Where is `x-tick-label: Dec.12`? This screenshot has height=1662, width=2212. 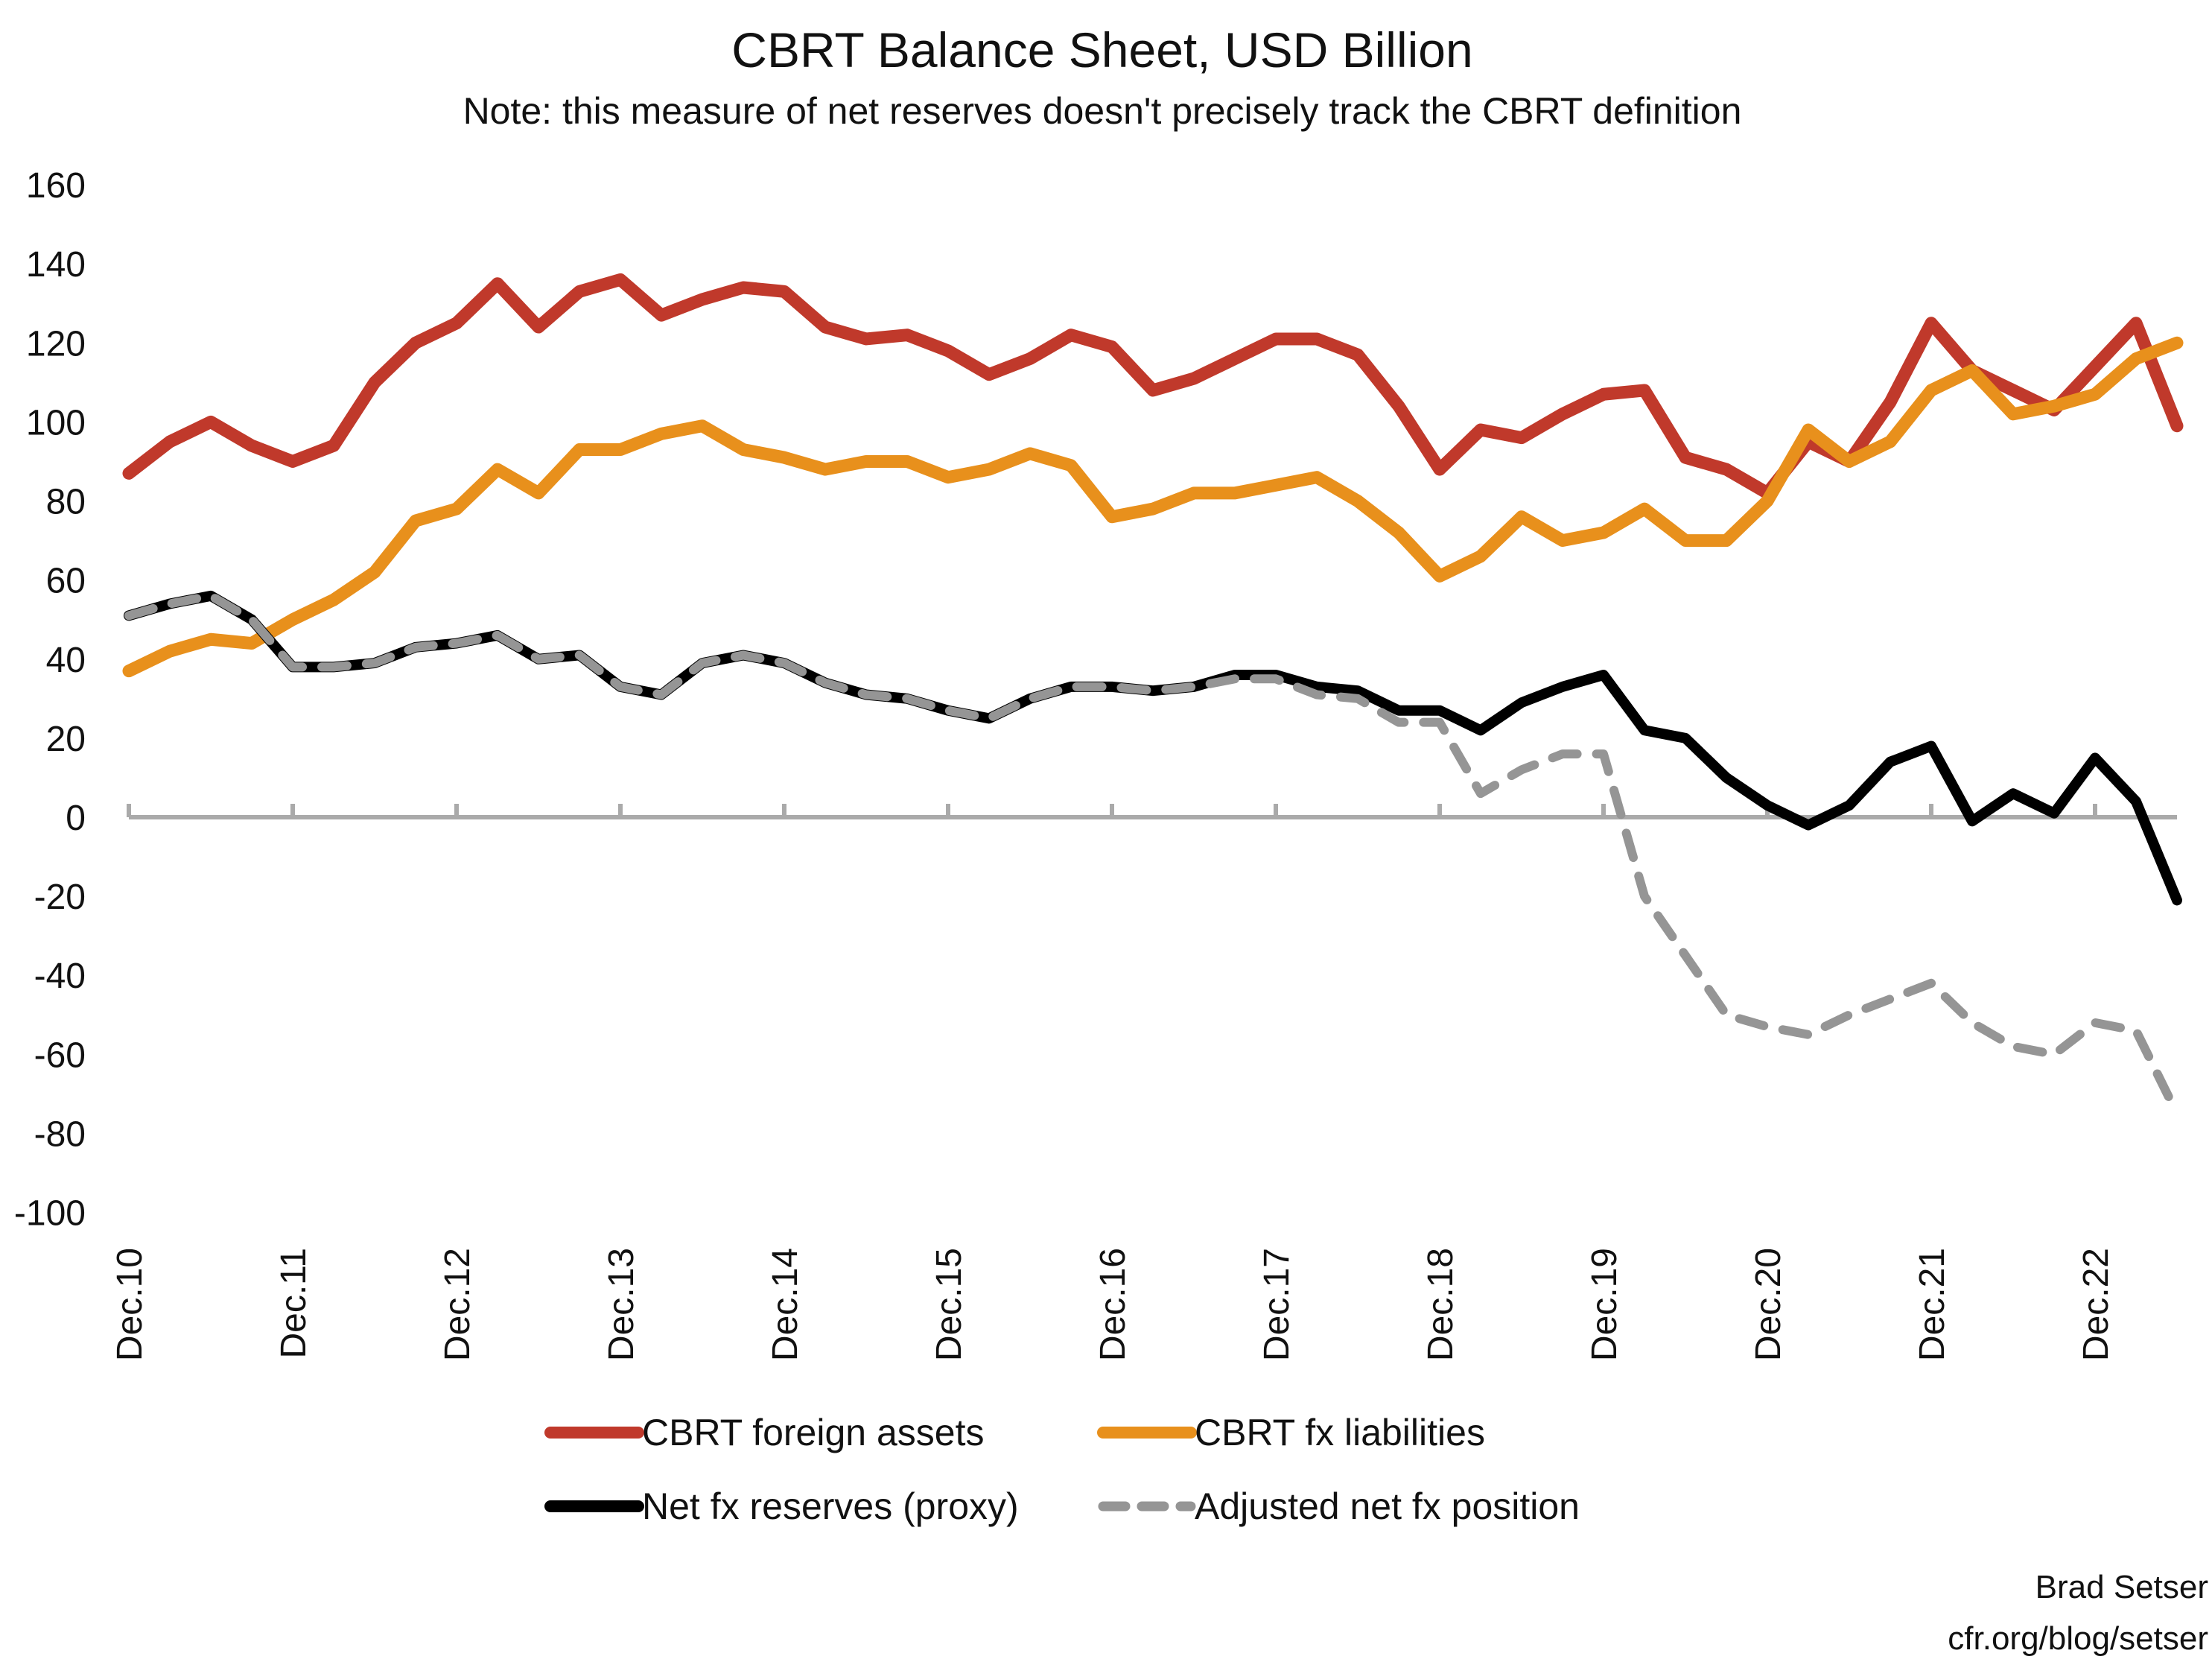 x-tick-label: Dec.12 is located at coordinates (457, 1304).